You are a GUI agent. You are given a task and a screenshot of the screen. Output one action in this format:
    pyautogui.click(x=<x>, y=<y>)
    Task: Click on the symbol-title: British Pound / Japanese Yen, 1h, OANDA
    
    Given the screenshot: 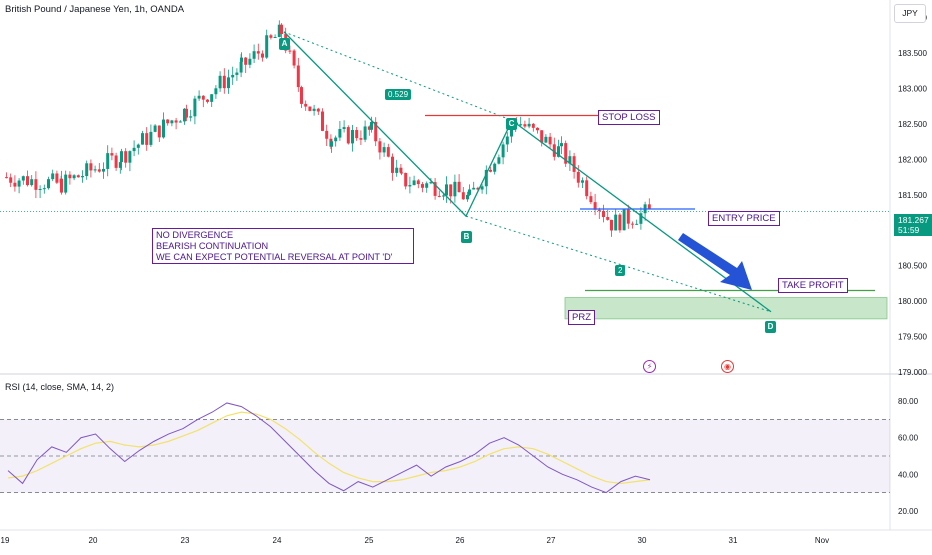 What is the action you would take?
    pyautogui.click(x=95, y=9)
    